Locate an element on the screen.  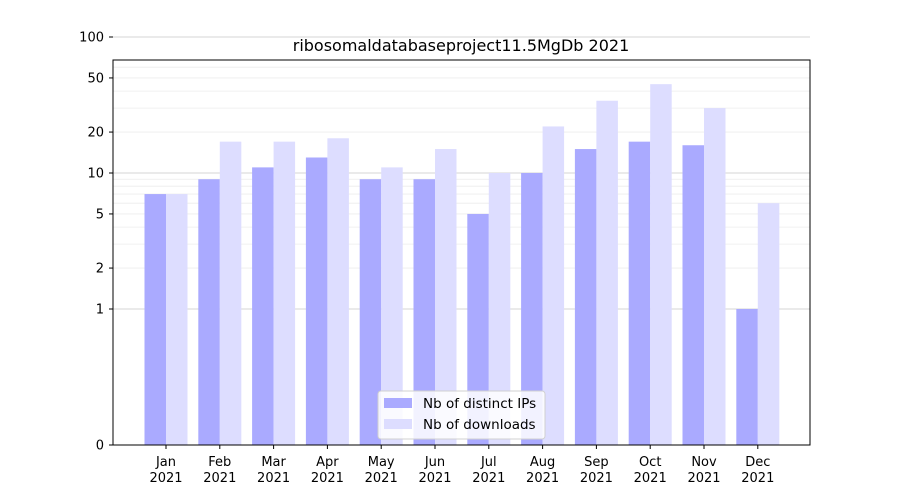
x-tick-label-month: Aug is located at coordinates (542, 462).